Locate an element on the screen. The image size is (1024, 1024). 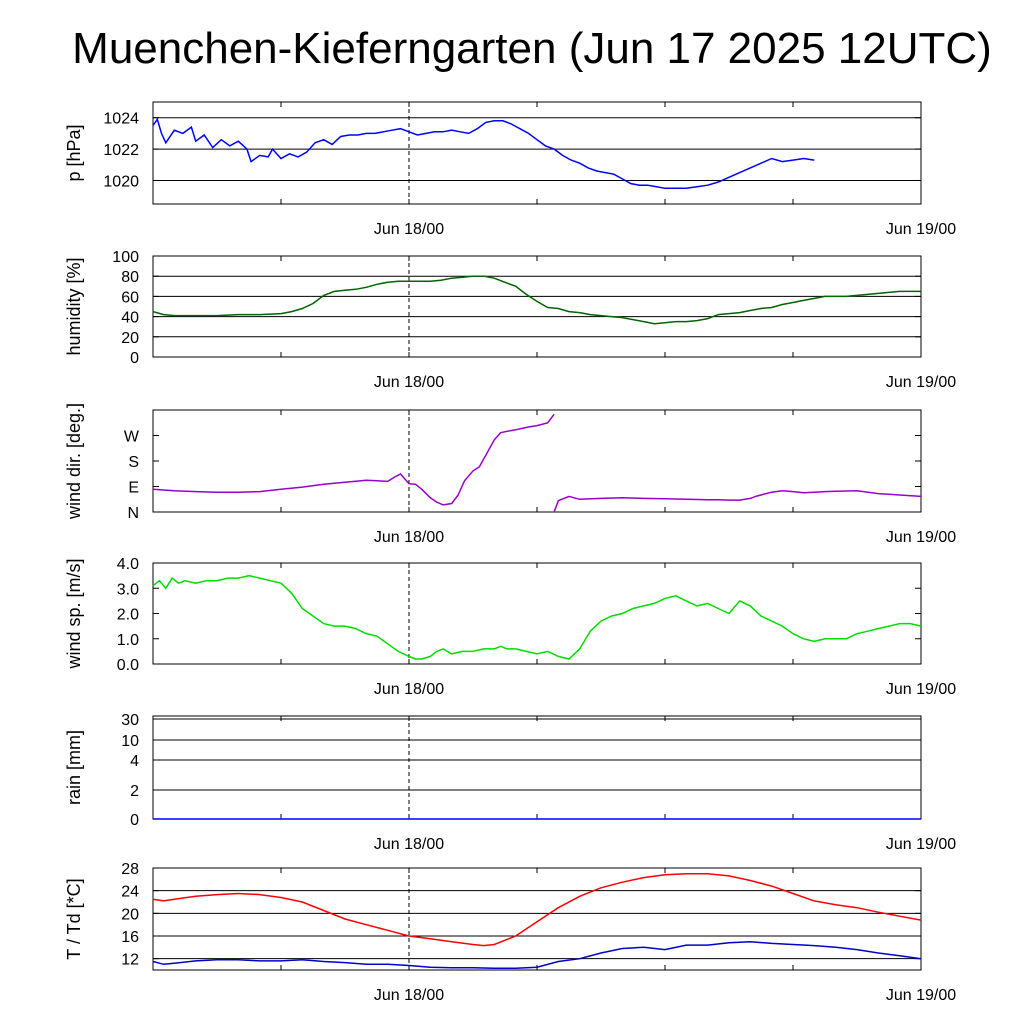
y-tick-label: 2.0 is located at coordinates (128, 615).